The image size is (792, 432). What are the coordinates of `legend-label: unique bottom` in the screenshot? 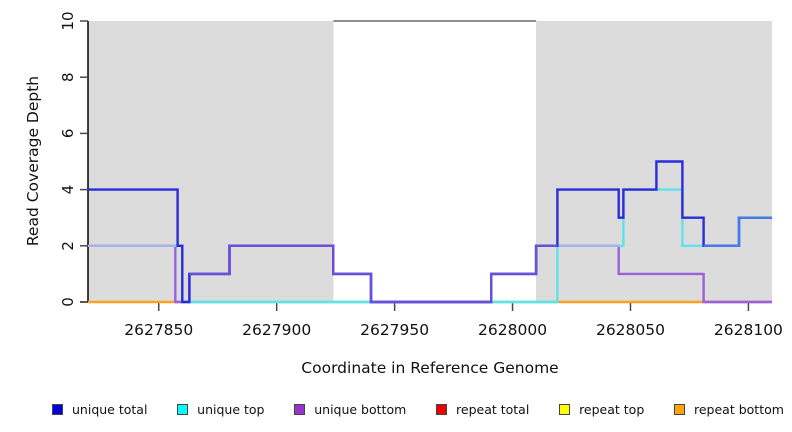 It's located at (360, 409).